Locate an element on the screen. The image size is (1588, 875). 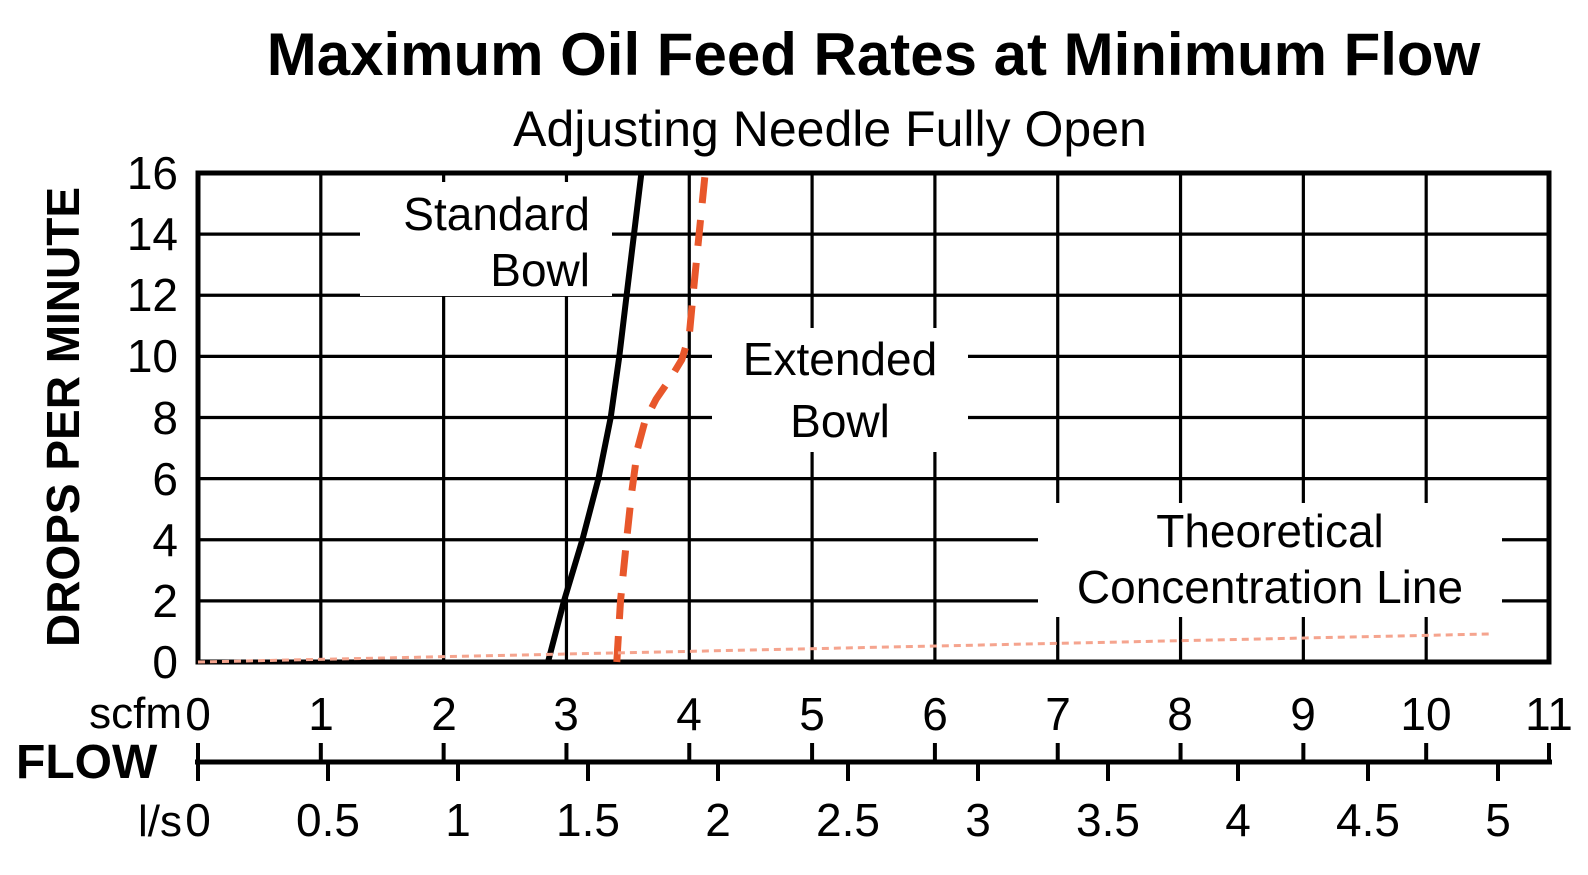
theoretical-label-line2: Concentration Line is located at coordinates (1270, 587).